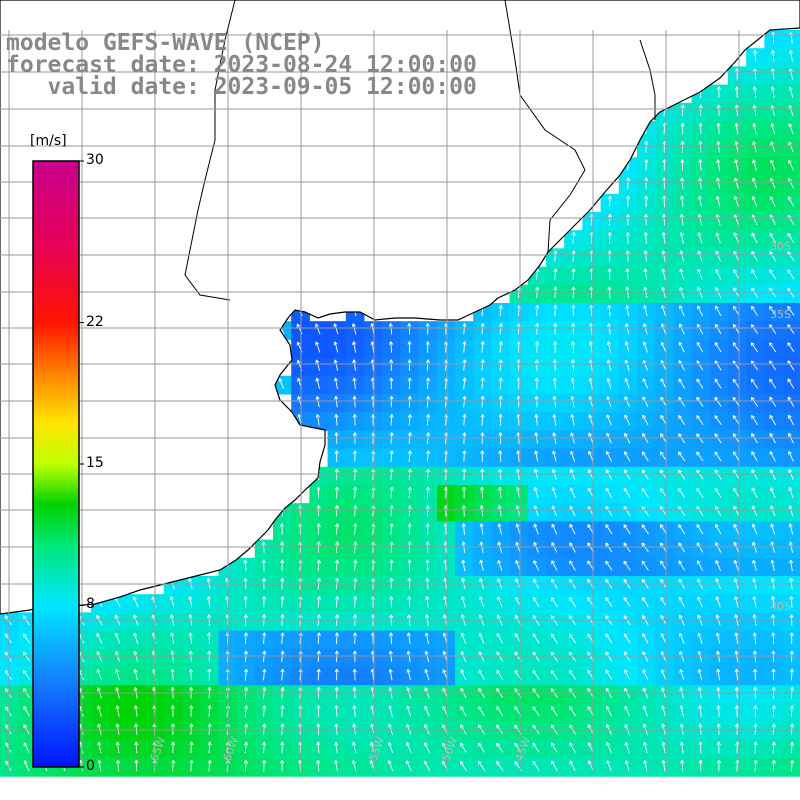 This screenshot has height=800, width=800. What do you see at coordinates (56, 464) in the screenshot?
I see `colorbar` at bounding box center [56, 464].